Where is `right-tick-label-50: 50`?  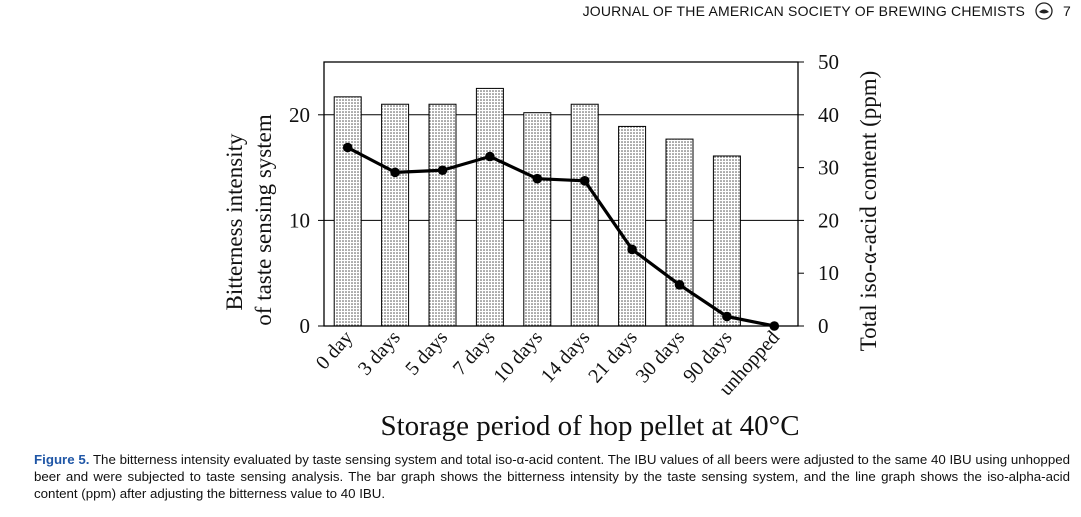 right-tick-label-50: 50 is located at coordinates (828, 62).